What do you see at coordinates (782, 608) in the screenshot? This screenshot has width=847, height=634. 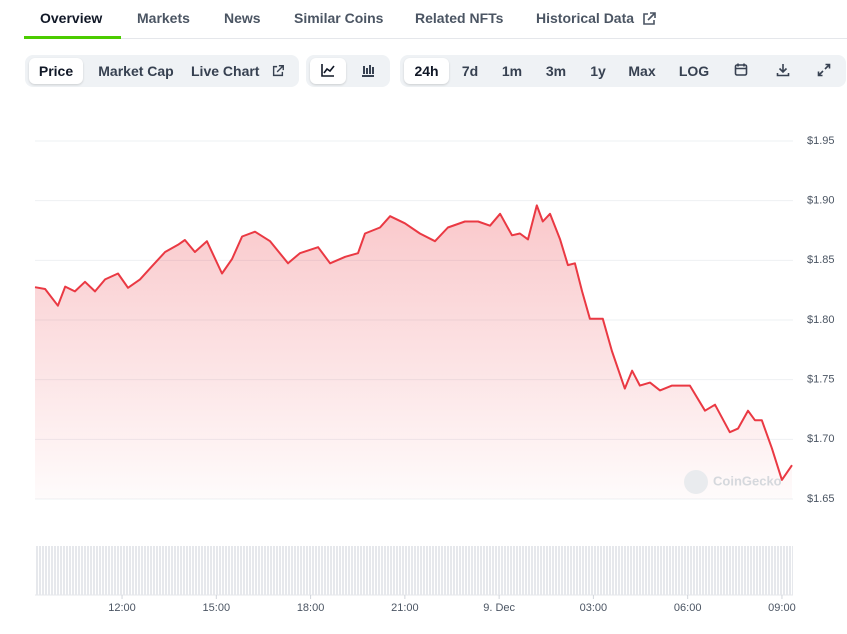 I see `x-tick-label: 09:00` at bounding box center [782, 608].